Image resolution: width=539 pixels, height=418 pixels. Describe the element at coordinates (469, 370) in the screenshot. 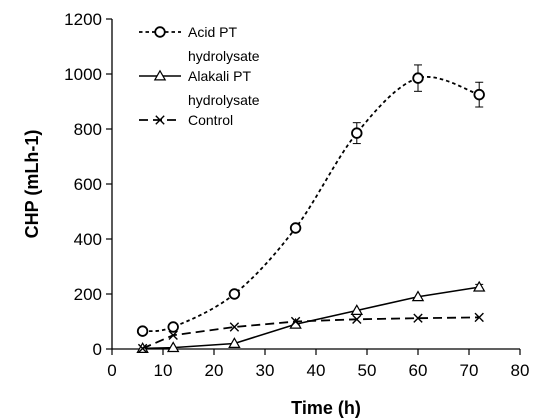

I see `x-tick-label: 70` at that location.